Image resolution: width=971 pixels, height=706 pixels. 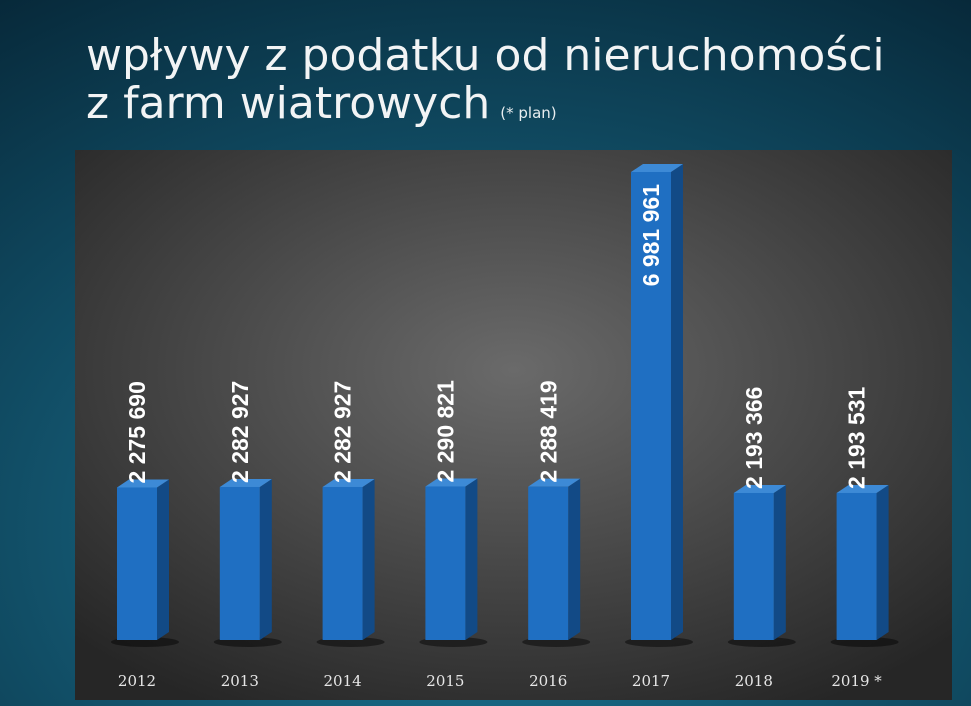 What do you see at coordinates (445, 431) in the screenshot?
I see `value-label: 2 290 821` at bounding box center [445, 431].